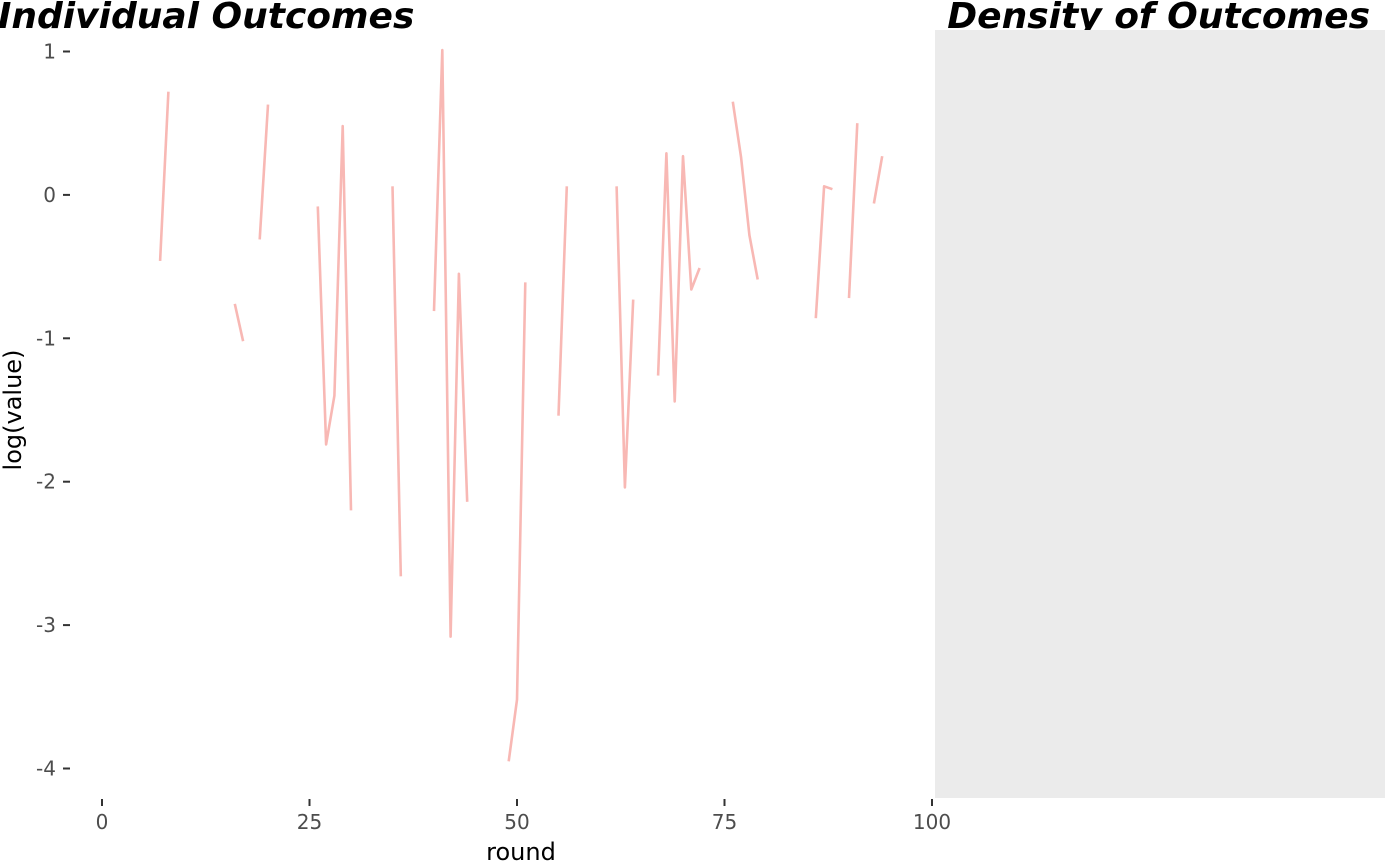  Describe the element at coordinates (516, 822) in the screenshot. I see `x-tick-label: 50` at that location.